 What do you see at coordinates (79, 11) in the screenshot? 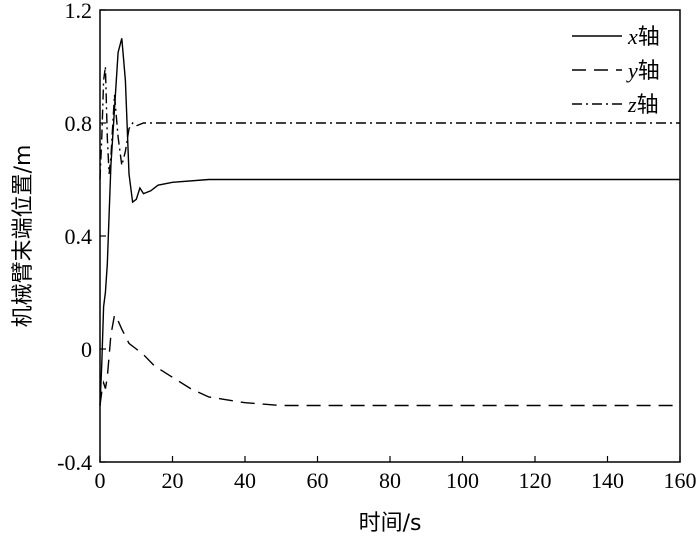
I see `y-tick-label: 1.2` at bounding box center [79, 11].